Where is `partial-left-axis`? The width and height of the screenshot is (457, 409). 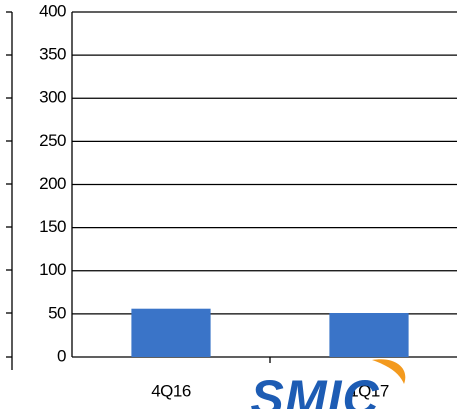 partial-left-axis is located at coordinates (9, 190).